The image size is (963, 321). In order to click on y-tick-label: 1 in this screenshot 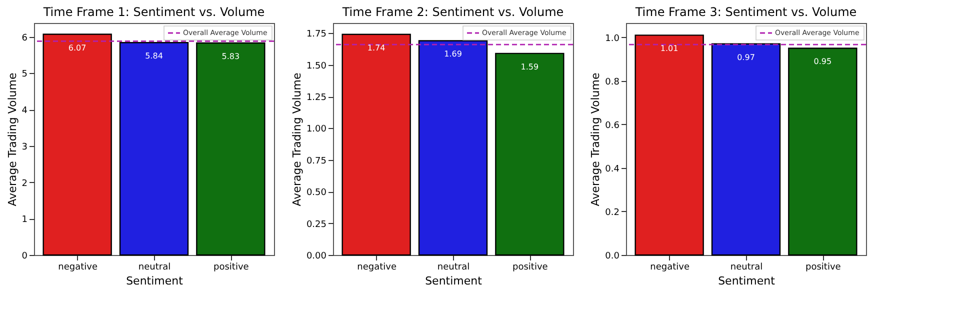, I will do `click(25, 220)`.